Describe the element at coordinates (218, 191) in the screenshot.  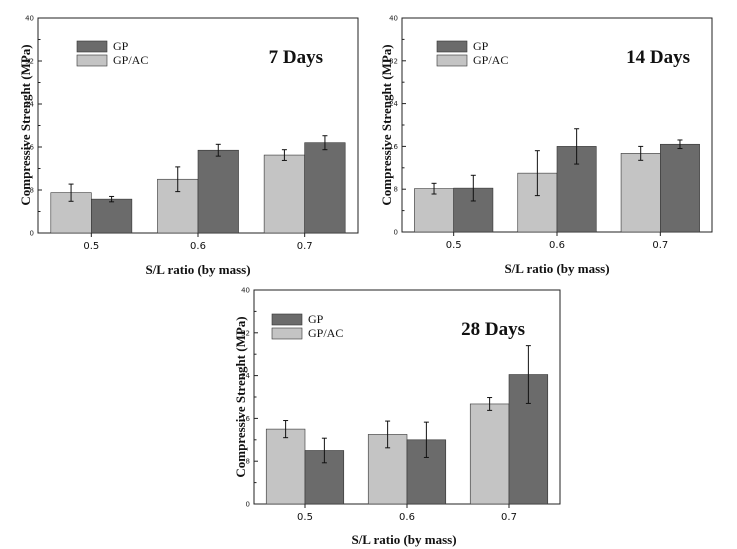
I see `bar-gp-0.6` at that location.